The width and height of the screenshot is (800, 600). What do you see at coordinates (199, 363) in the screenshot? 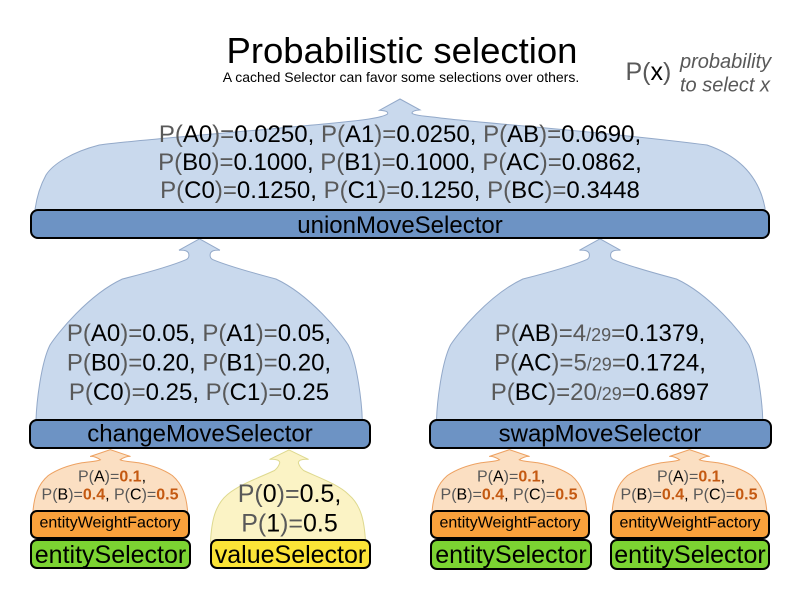
I see `svg-text: P(B0)=0.20, P(B1)=0.20,` at bounding box center [199, 363].